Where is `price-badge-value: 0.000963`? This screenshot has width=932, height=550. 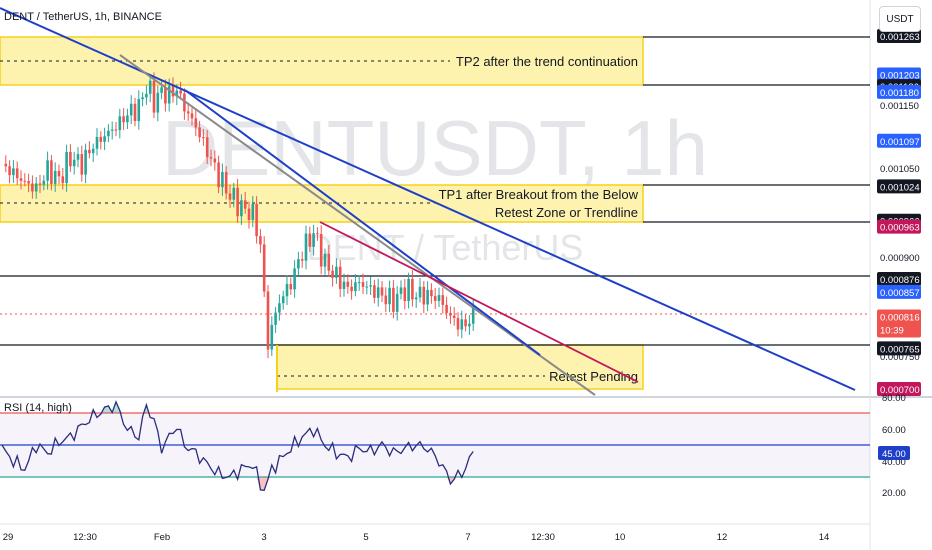 price-badge-value: 0.000963 is located at coordinates (900, 228).